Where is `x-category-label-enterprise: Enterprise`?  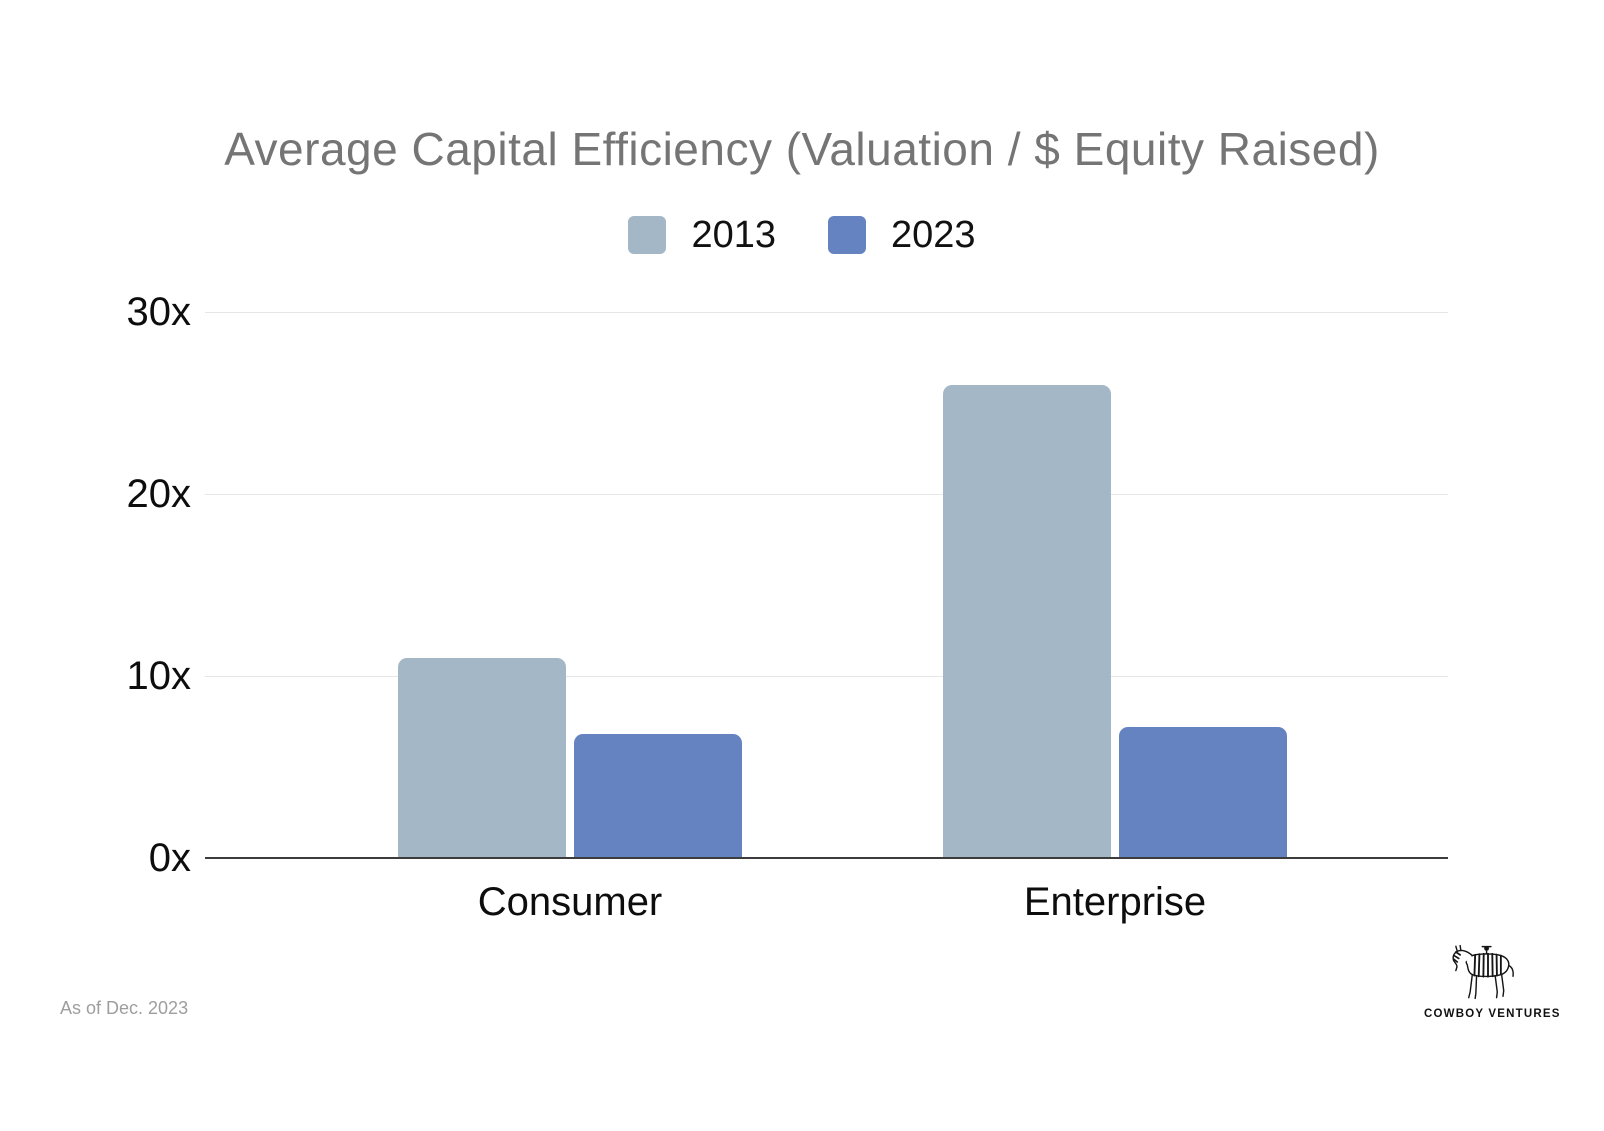
x-category-label-enterprise: Enterprise is located at coordinates (1115, 902).